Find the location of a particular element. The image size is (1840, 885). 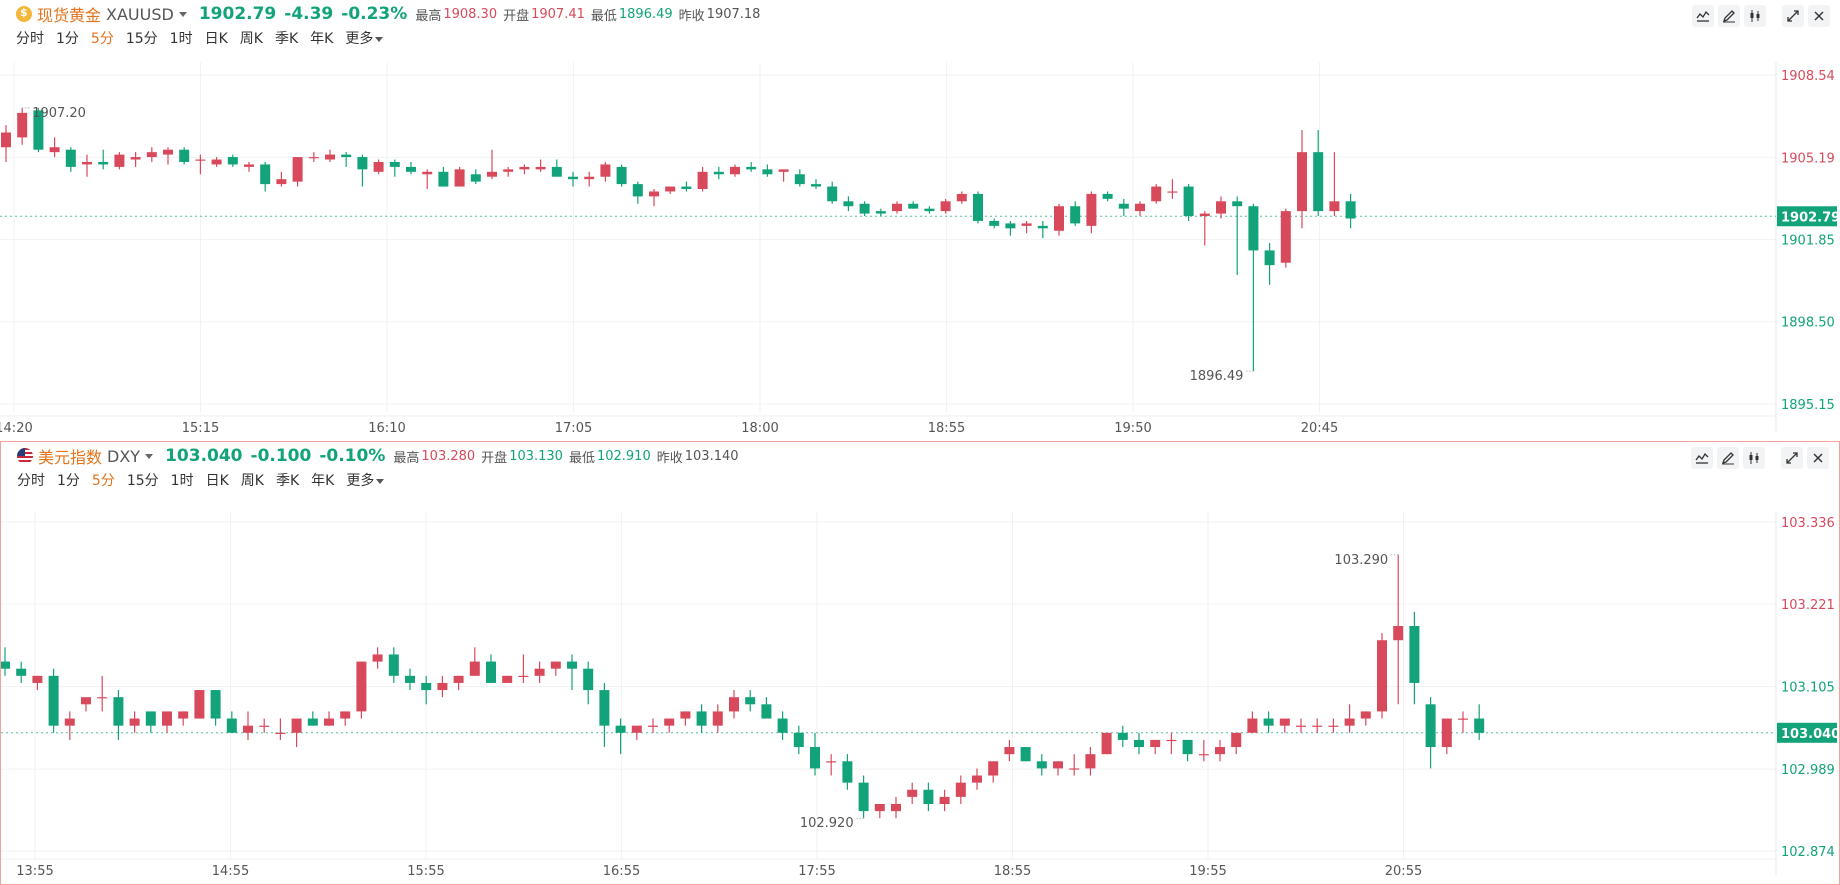

y-tick-label: 103.221 is located at coordinates (1808, 605).